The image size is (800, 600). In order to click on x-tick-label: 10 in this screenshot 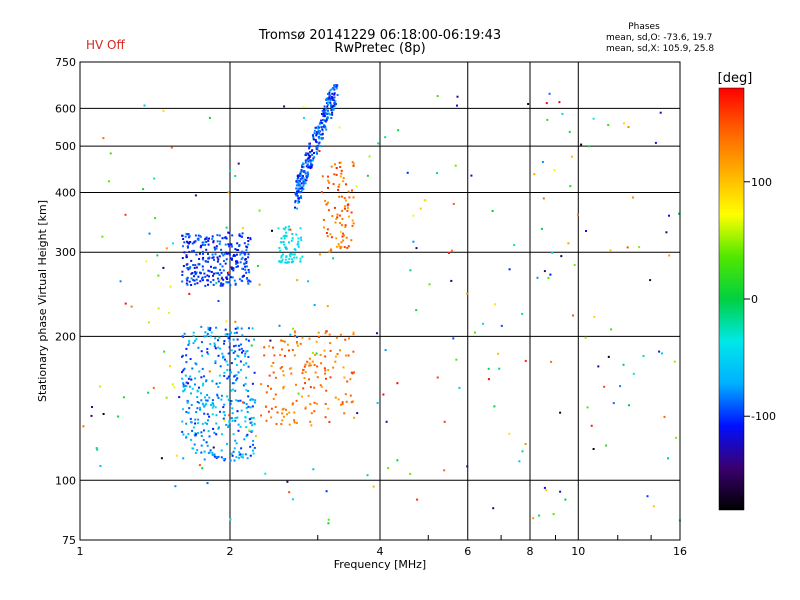, I will do `click(578, 551)`.